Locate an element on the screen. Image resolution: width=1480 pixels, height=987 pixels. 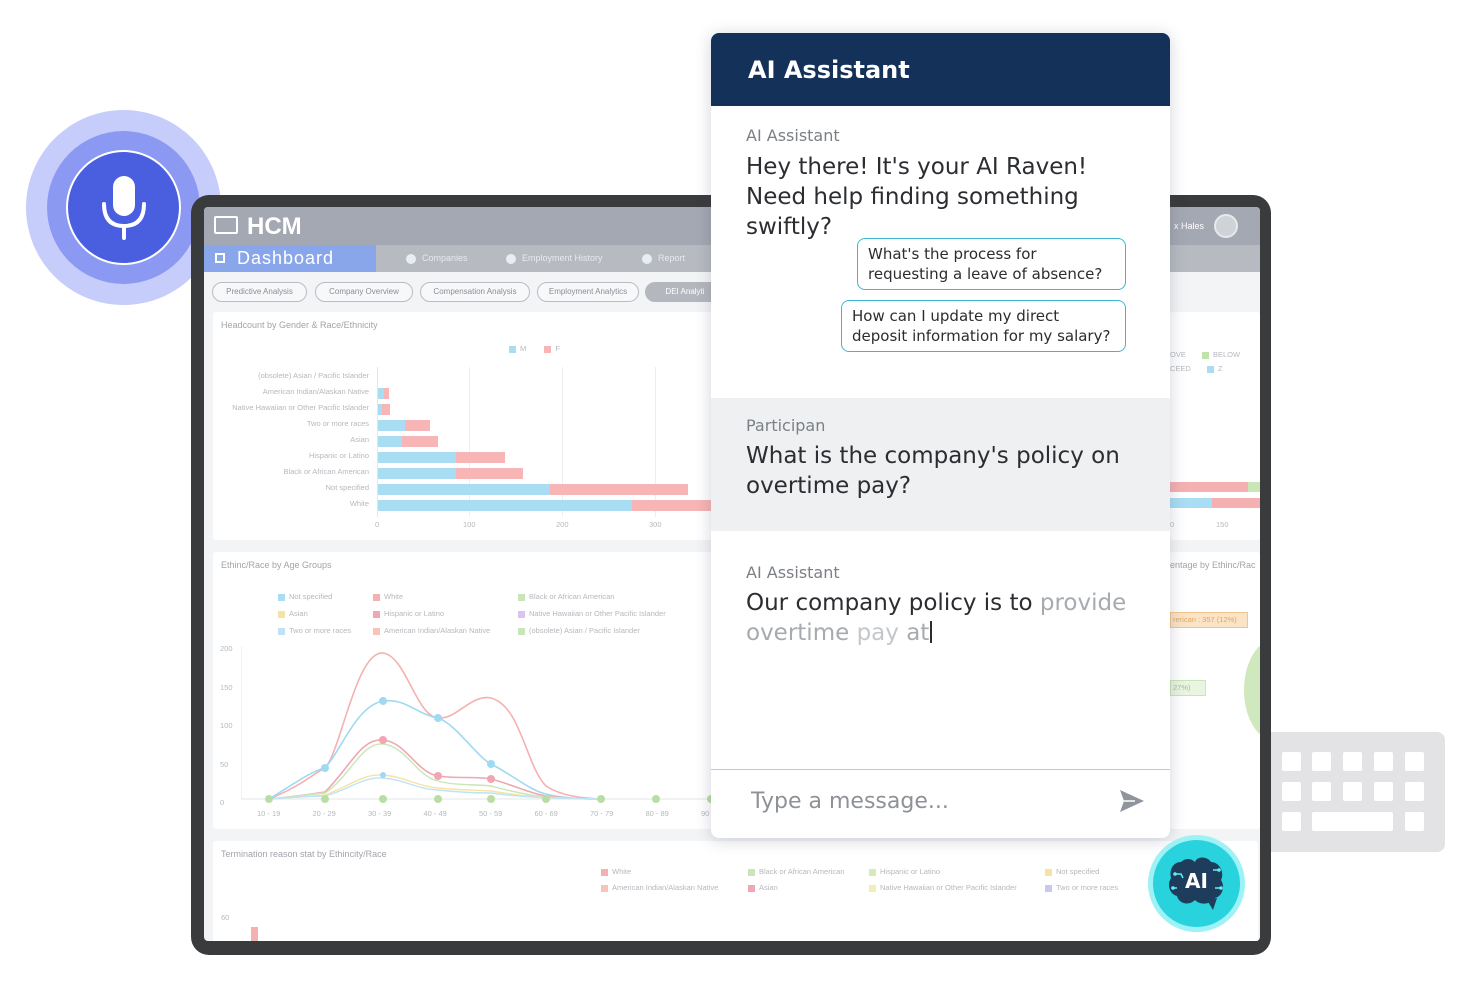
termination-legend-item: Black or African American is located at coordinates (796, 871).